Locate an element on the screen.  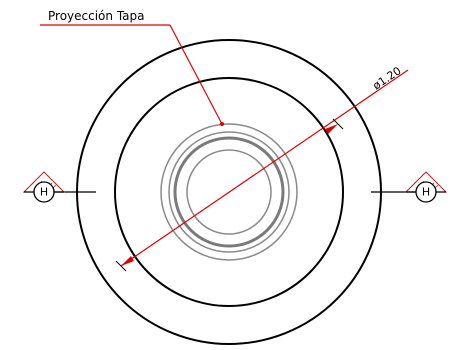
lid-outer-ring is located at coordinates (229, 192).